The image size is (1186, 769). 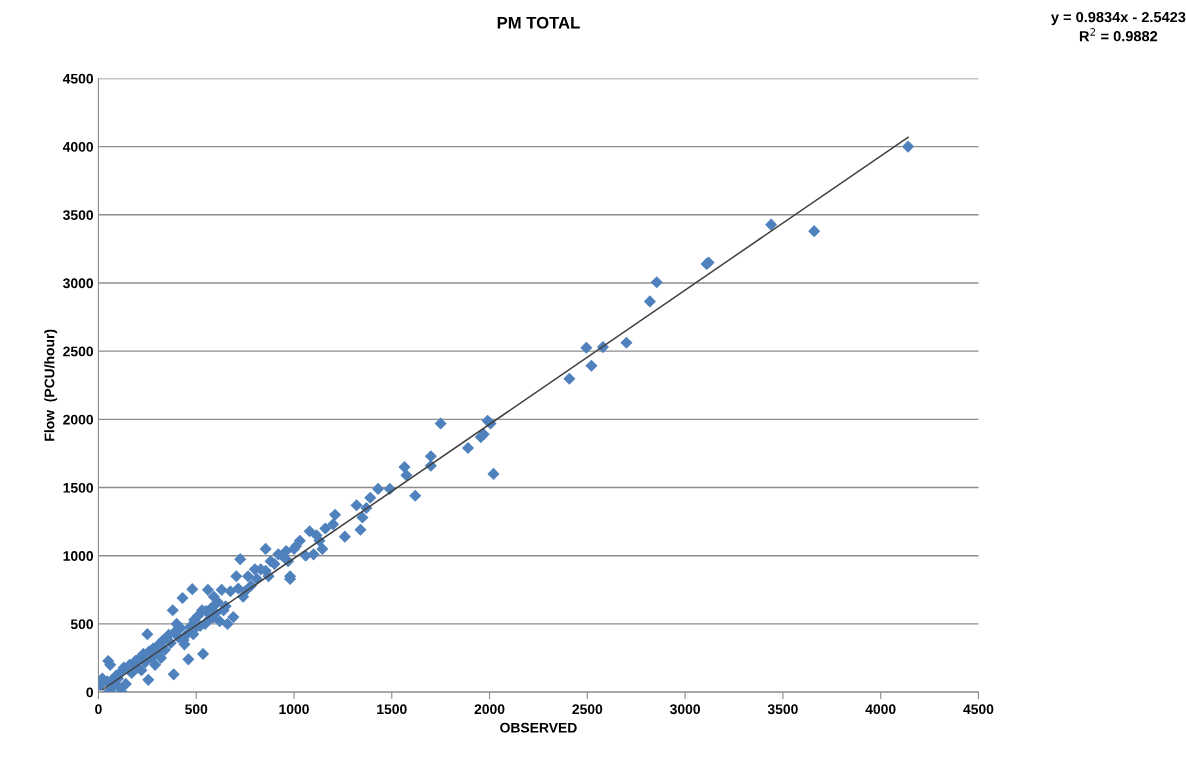 I want to click on text: y = 0.9834x - 2.5423, so click(x=1118, y=18).